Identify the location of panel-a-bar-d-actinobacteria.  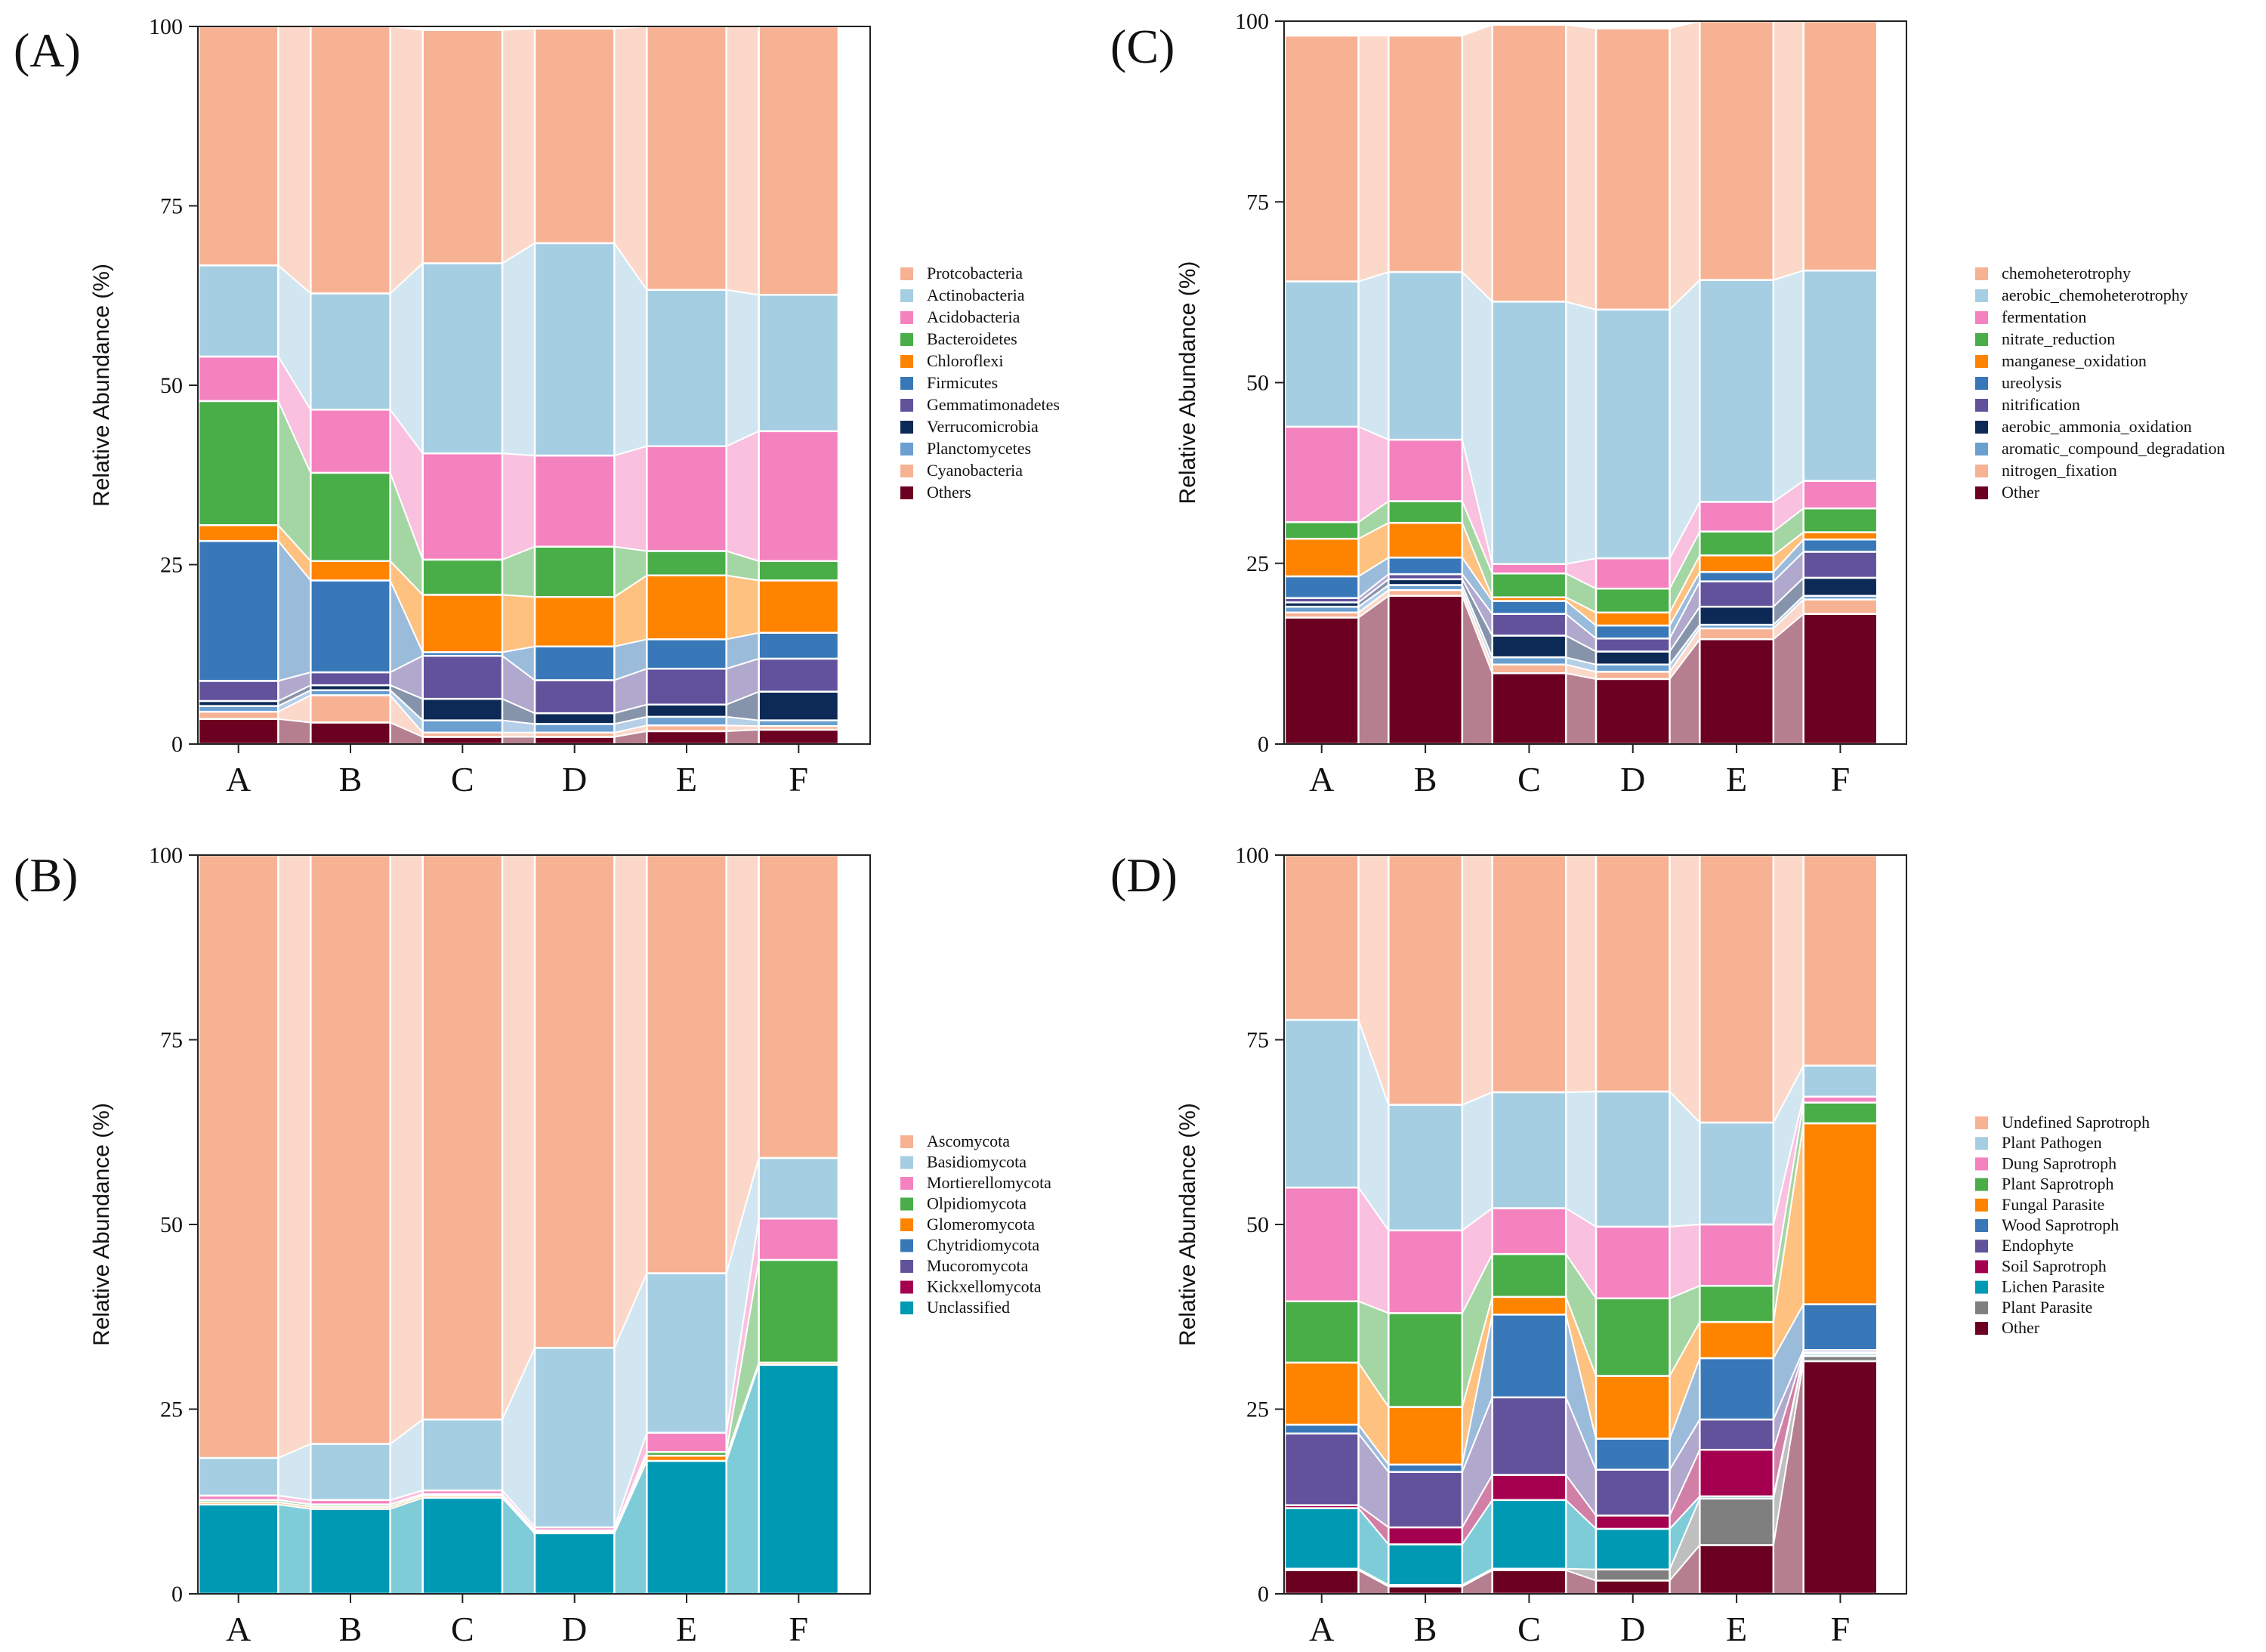
(574, 349).